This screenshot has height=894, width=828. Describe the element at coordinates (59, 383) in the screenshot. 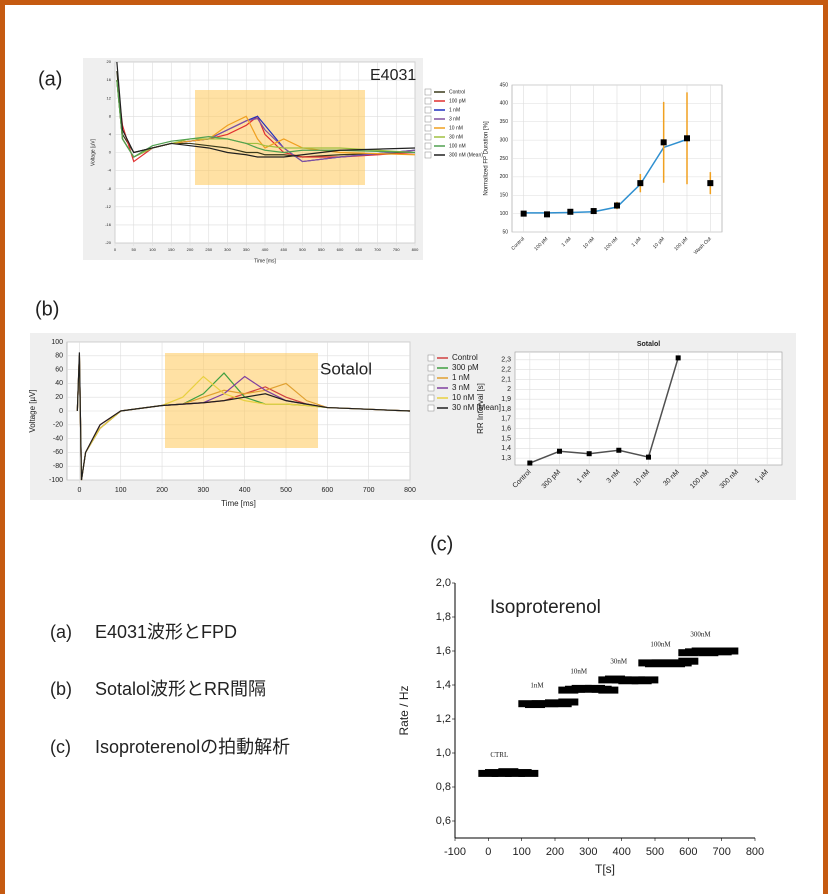

I see `y-tick-label: 40` at that location.